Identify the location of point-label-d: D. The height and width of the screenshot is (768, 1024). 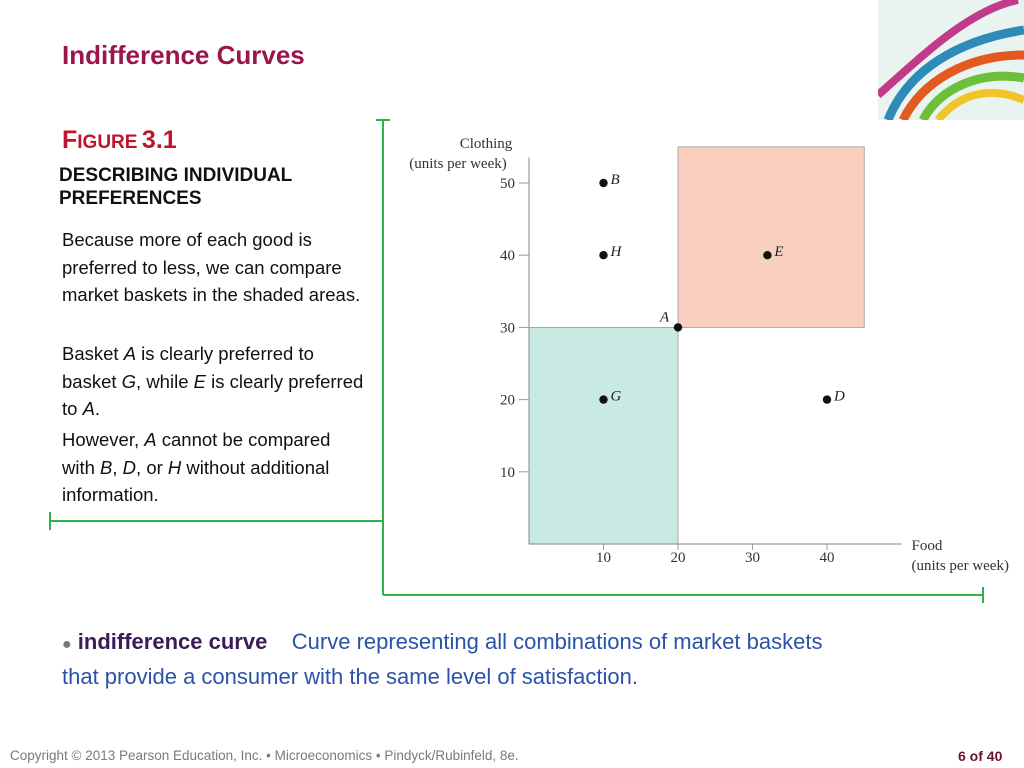
(839, 397).